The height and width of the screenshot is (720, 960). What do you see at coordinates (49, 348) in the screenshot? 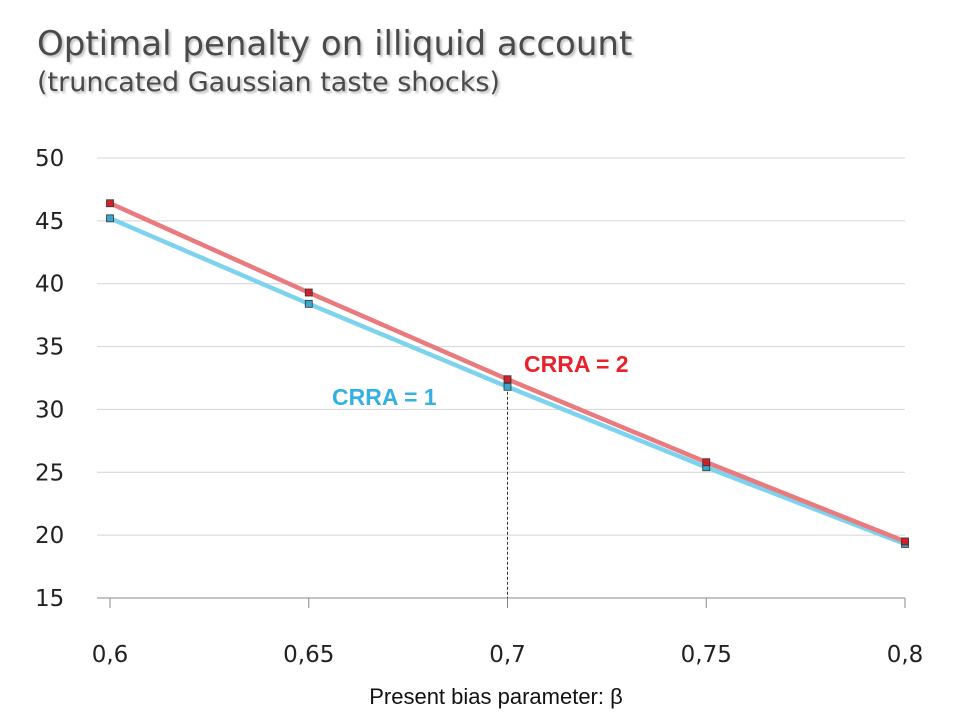
I see `y-tick-label: 35` at bounding box center [49, 348].